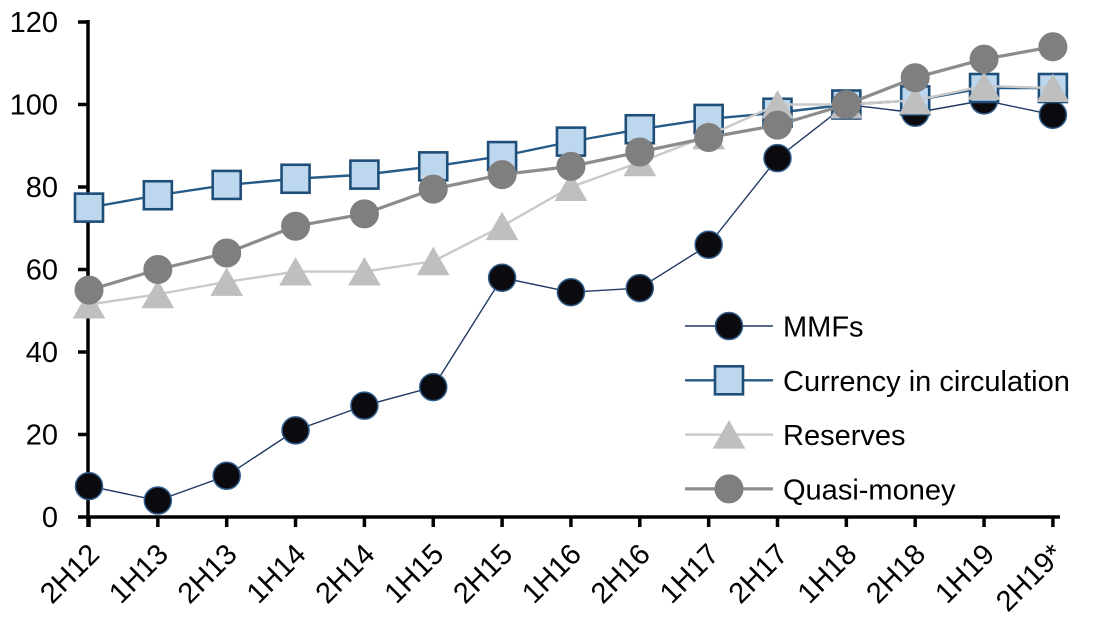 This screenshot has width=1119, height=640. I want to click on x-tick-label: 2H16, so click(621, 574).